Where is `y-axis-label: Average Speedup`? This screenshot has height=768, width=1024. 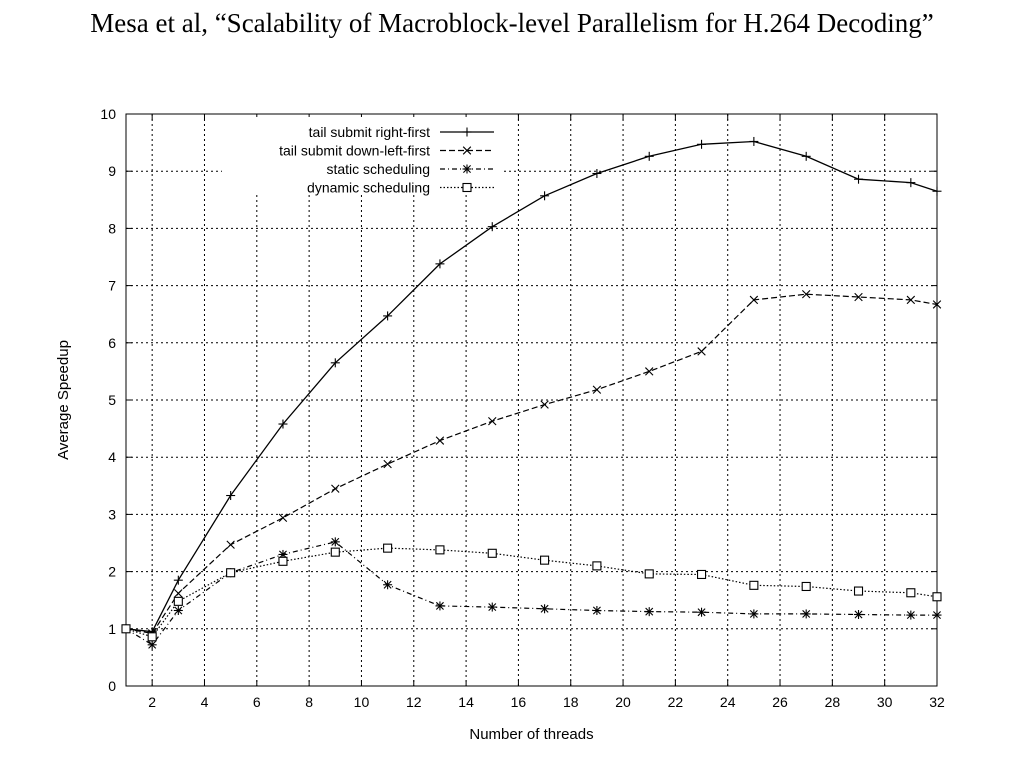 y-axis-label: Average Speedup is located at coordinates (63, 400).